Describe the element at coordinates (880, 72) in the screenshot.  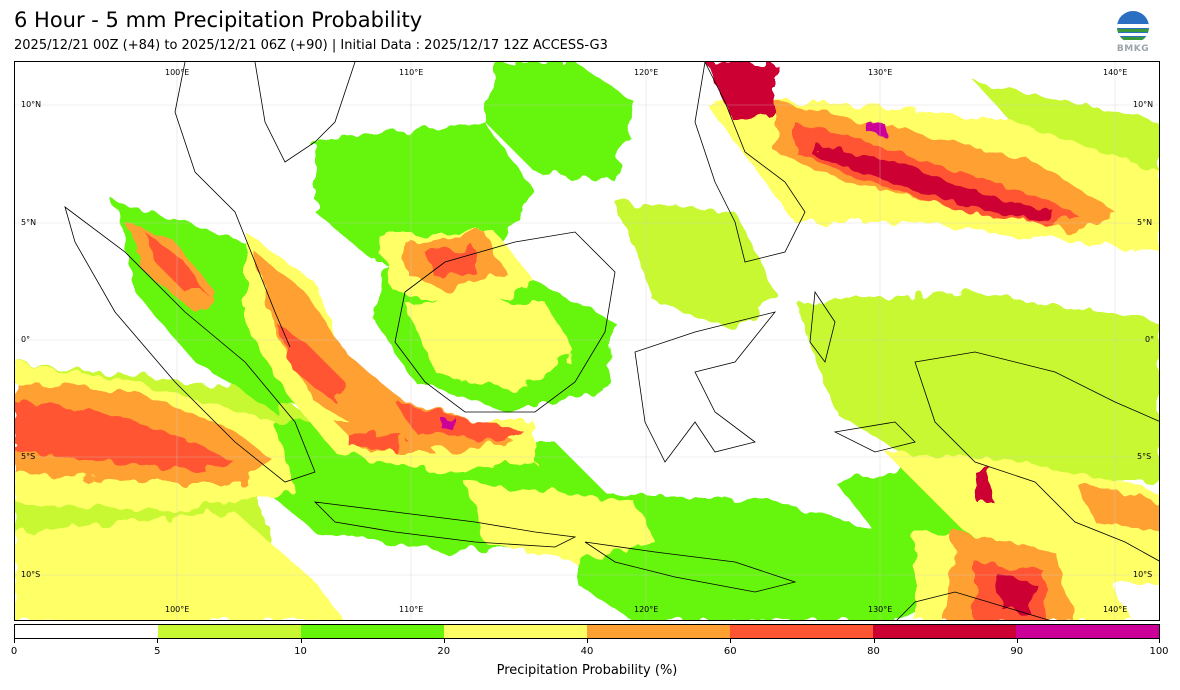
I see `lon-tick-top: 130°E` at that location.